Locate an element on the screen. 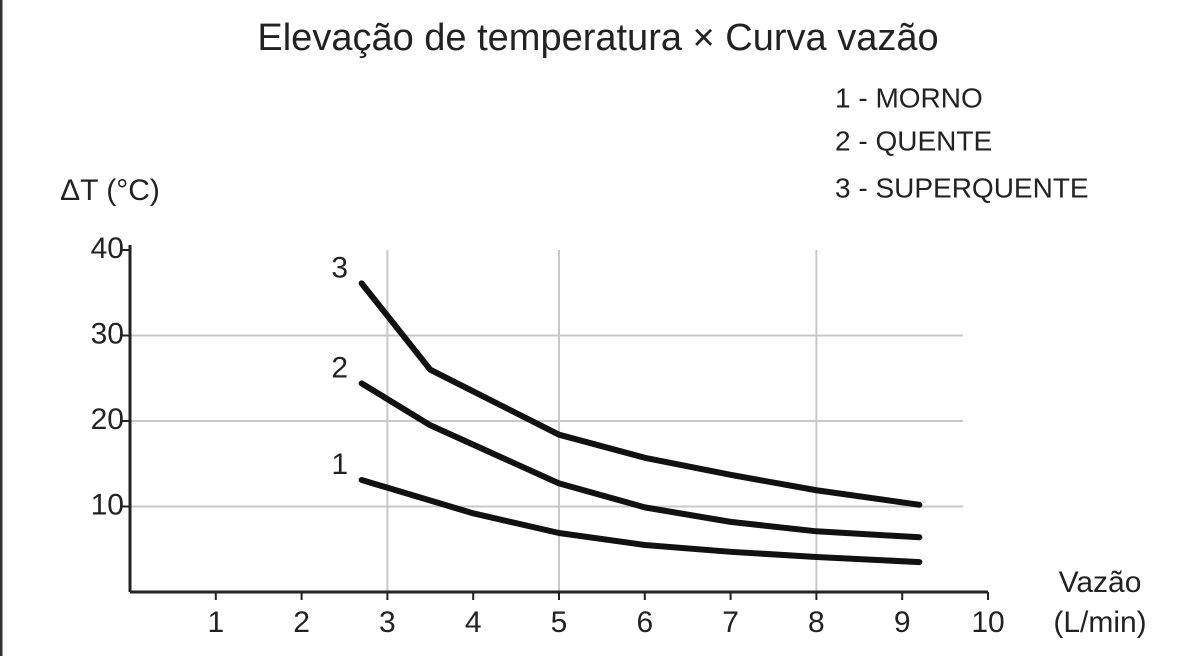  x-tick-label: 6 is located at coordinates (644, 622).